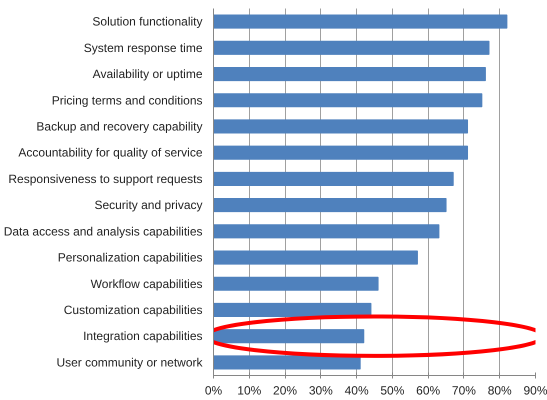 The height and width of the screenshot is (400, 547). Describe the element at coordinates (321, 391) in the screenshot. I see `x-tick-label: 30%` at that location.